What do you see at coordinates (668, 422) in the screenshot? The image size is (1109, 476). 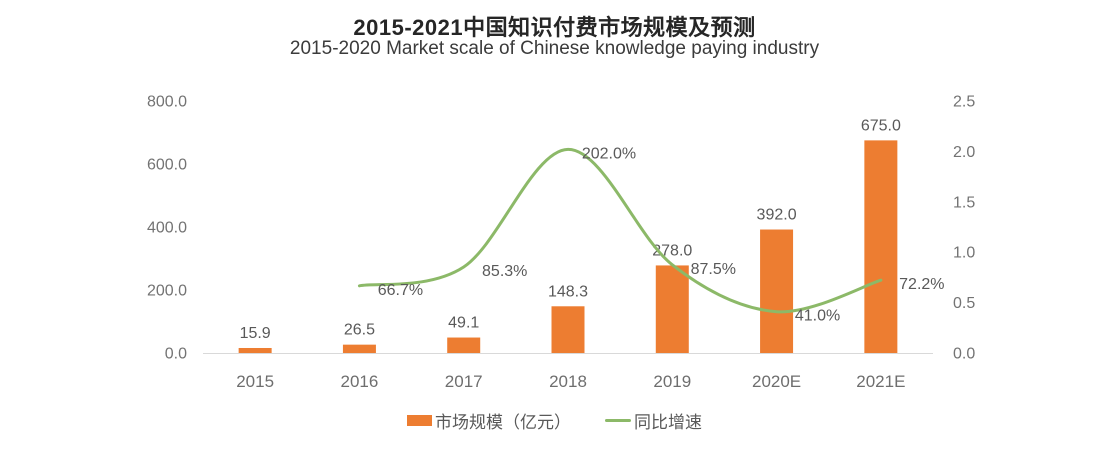 I see `legend-label-growth-rate: 同比增速` at bounding box center [668, 422].